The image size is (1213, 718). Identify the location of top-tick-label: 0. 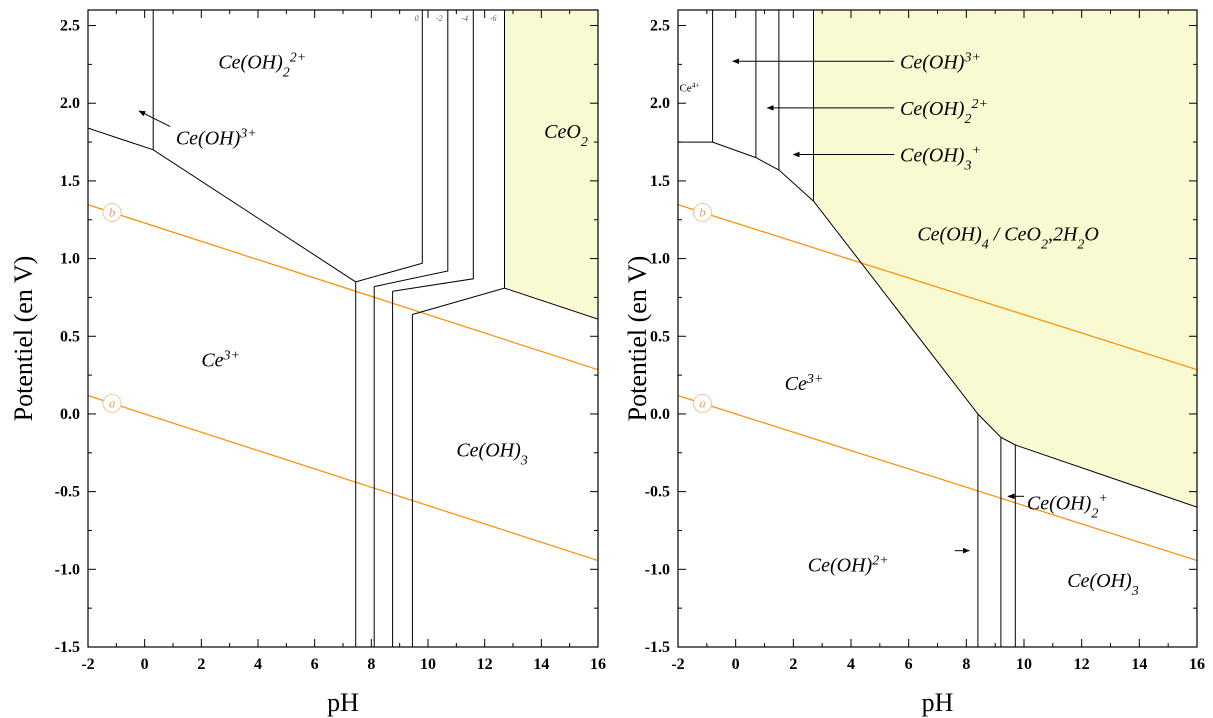
(417, 18).